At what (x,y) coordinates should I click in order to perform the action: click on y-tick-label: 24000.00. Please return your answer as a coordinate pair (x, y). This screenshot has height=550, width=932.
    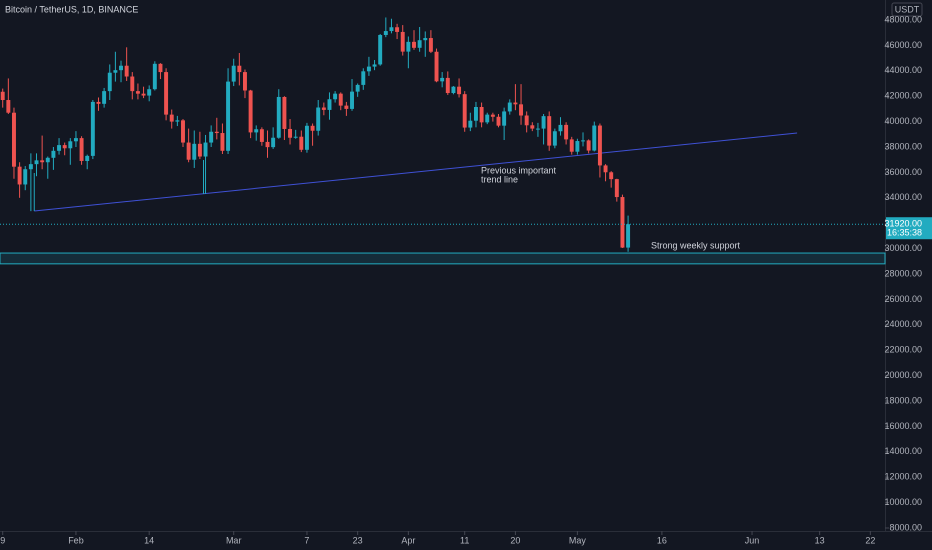
    Looking at the image, I should click on (903, 324).